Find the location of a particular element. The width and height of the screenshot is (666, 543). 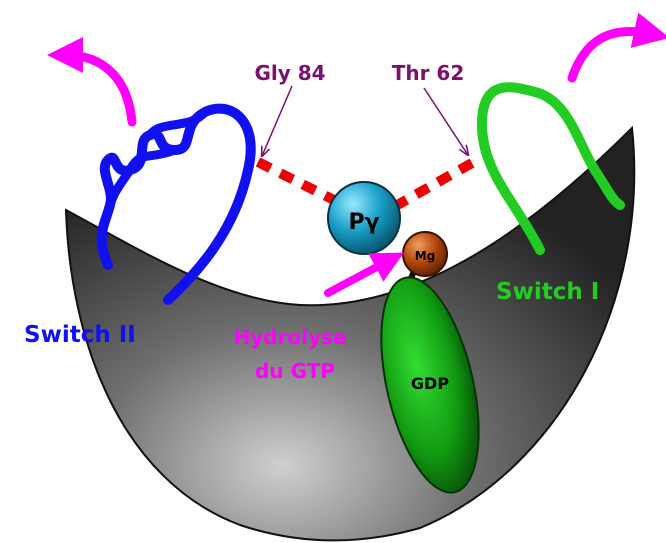

gly84-label: Gly 84 is located at coordinates (289, 73).